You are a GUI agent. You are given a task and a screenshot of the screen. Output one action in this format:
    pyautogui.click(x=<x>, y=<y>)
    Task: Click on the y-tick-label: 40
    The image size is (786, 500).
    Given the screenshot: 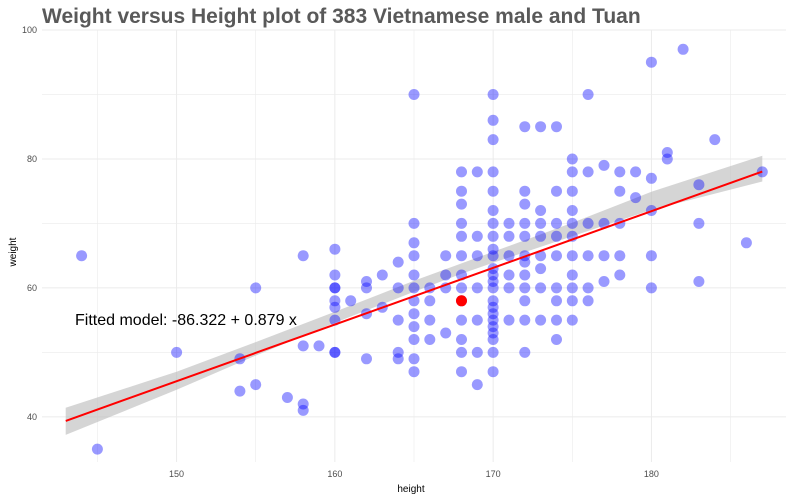 What is the action you would take?
    pyautogui.click(x=32, y=417)
    